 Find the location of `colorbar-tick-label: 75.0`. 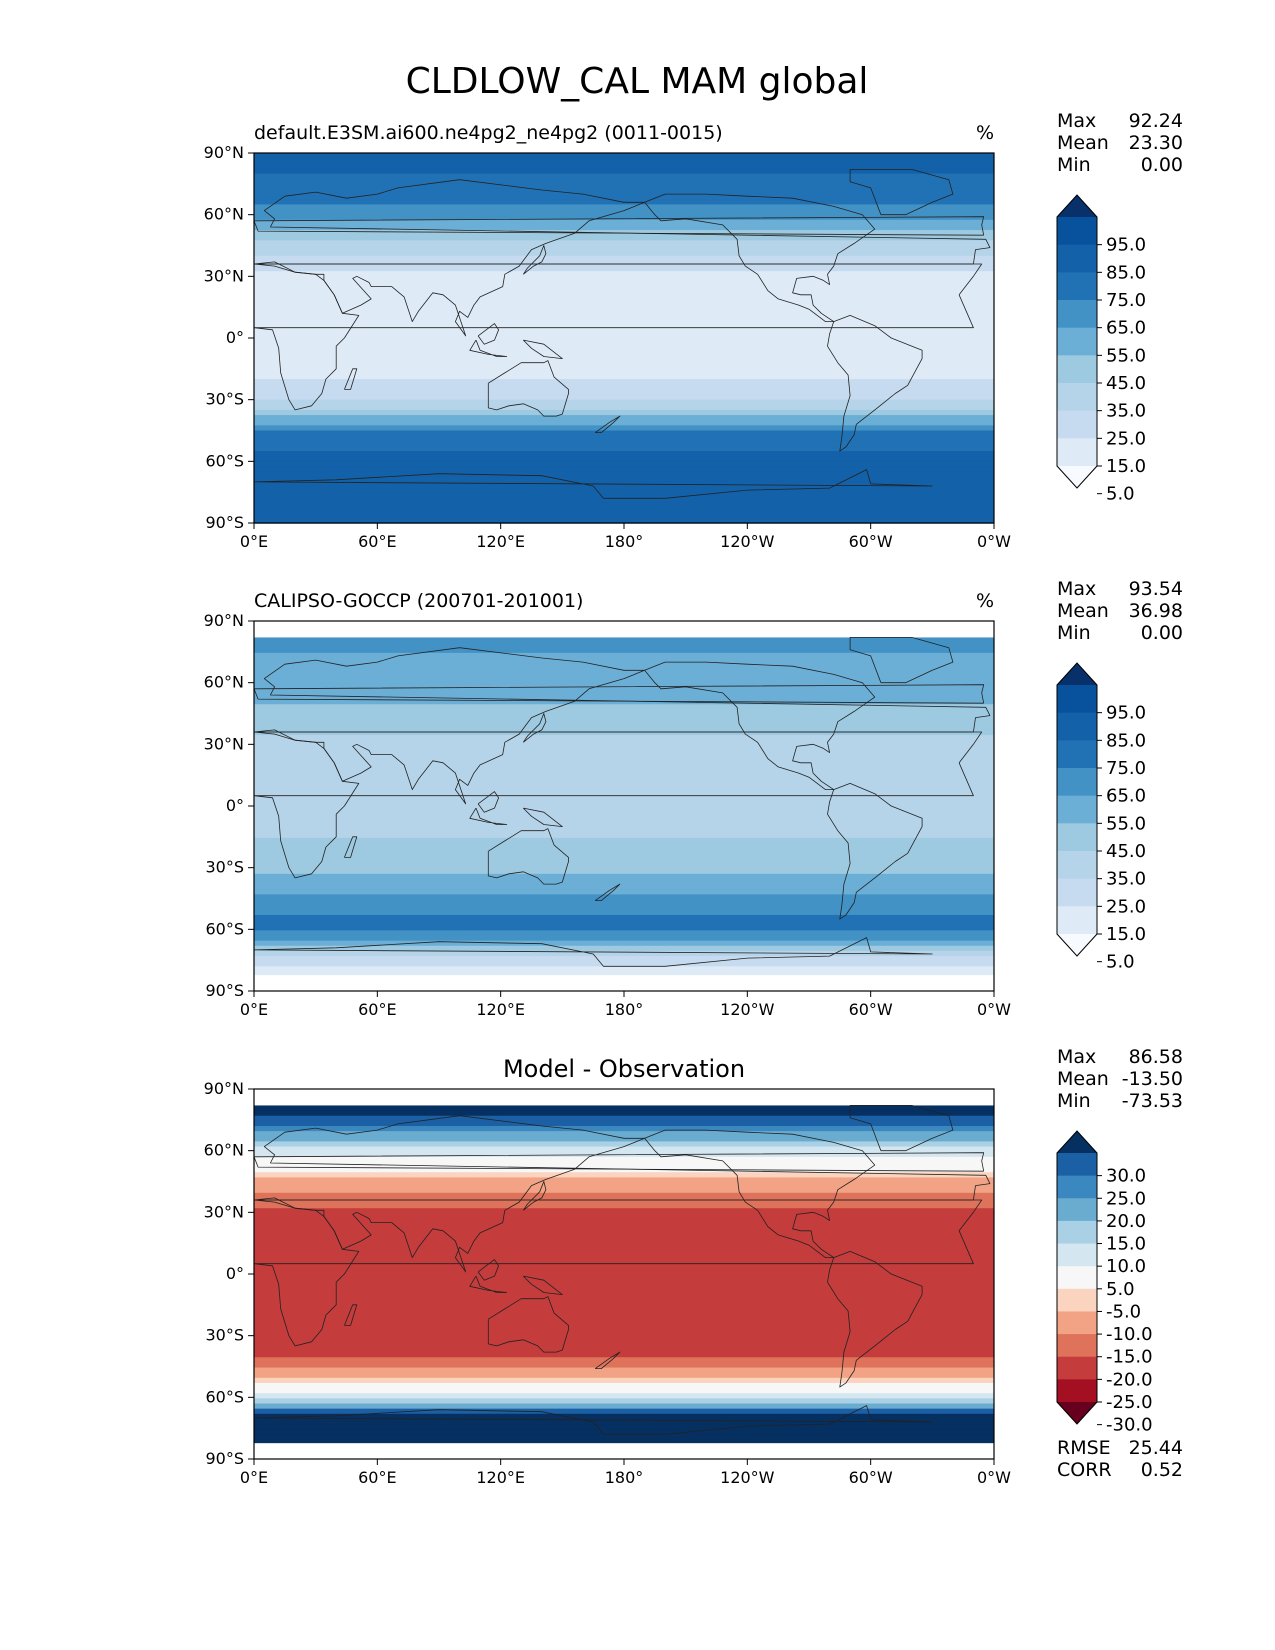

colorbar-tick-label: 75.0 is located at coordinates (1126, 768).